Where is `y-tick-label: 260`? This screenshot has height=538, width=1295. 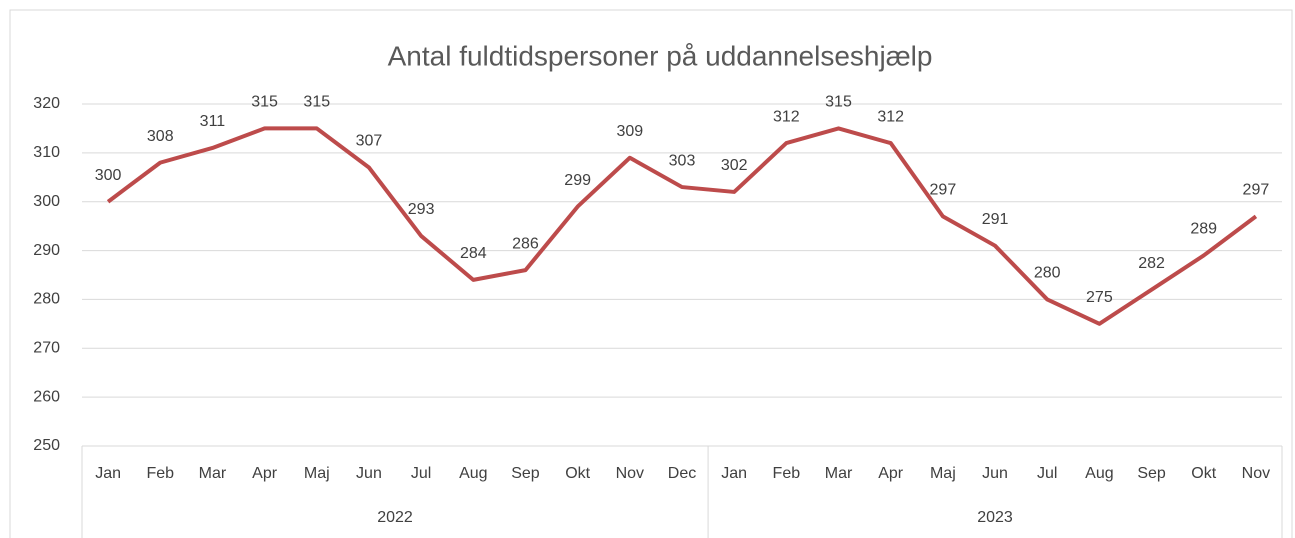 y-tick-label: 260 is located at coordinates (46, 396).